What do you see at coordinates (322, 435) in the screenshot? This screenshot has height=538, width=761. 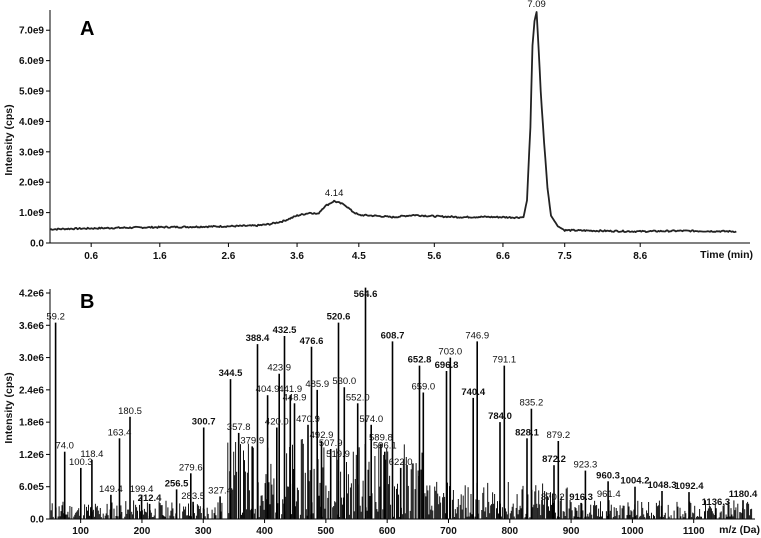 I see `panel-b-peak-label: 492.9` at bounding box center [322, 435].